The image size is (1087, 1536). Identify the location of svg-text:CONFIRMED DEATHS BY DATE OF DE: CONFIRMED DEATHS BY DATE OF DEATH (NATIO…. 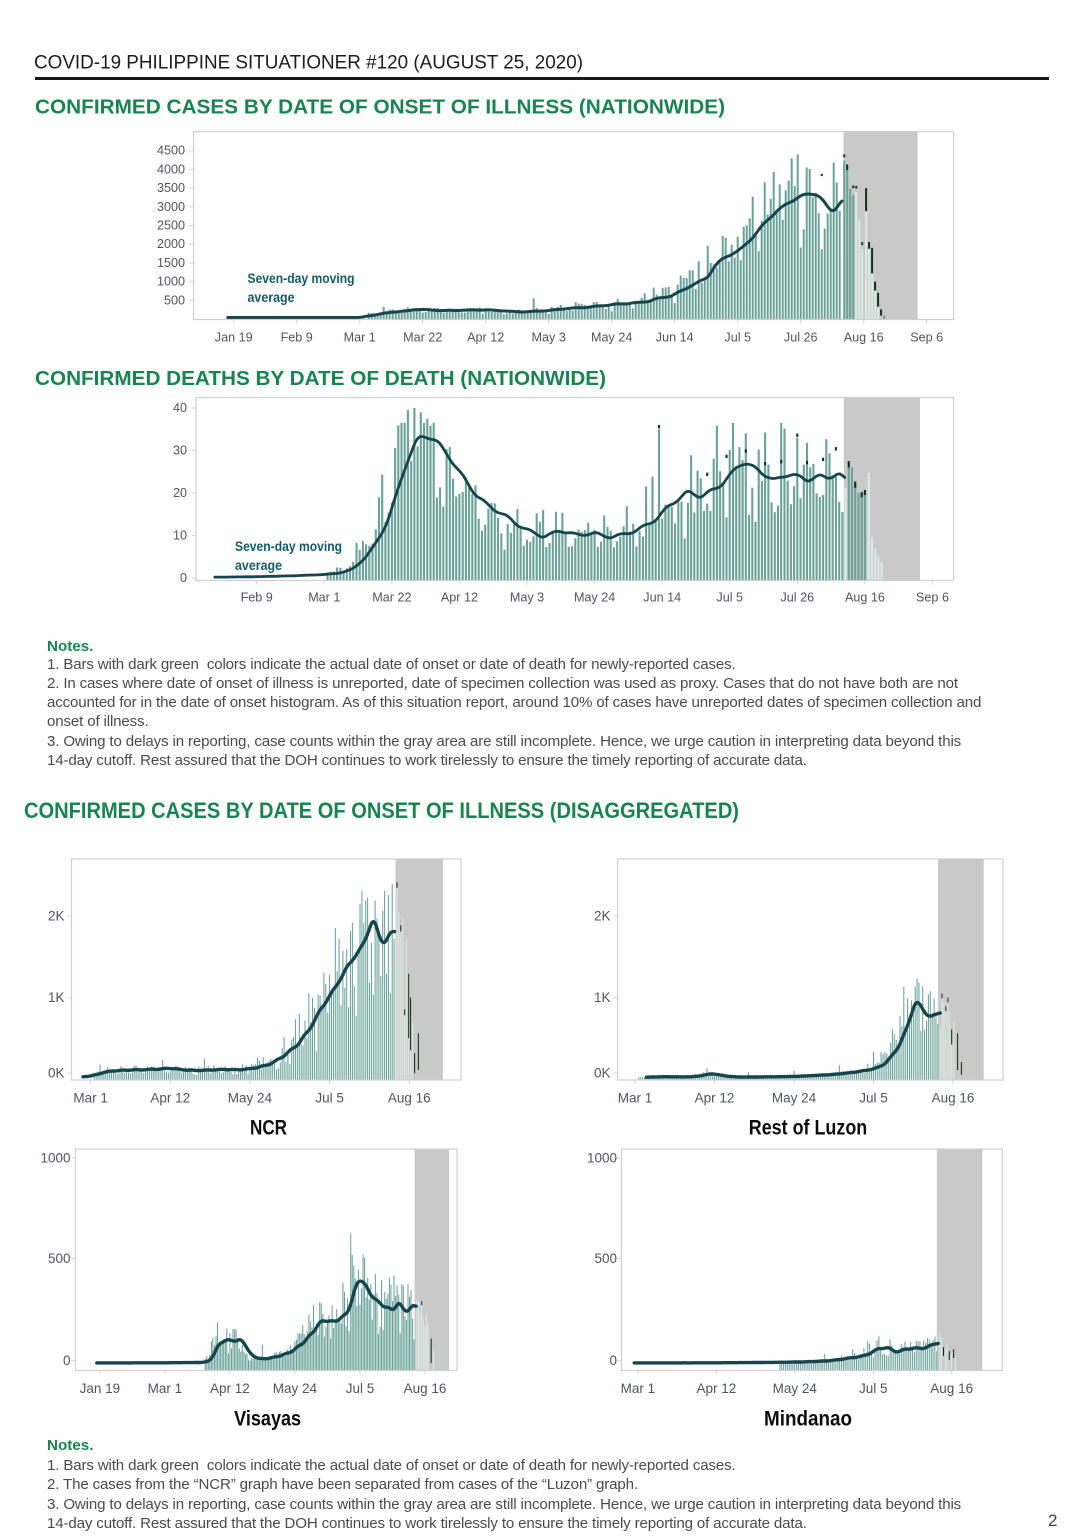
(320, 378).